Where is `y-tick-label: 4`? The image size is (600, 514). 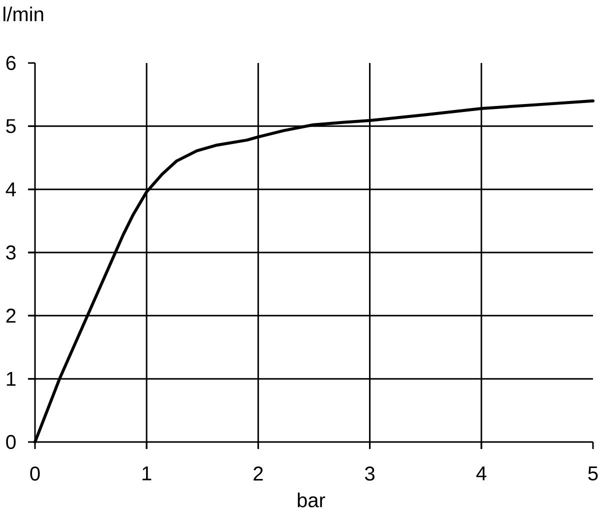 y-tick-label: 4 is located at coordinates (11, 189).